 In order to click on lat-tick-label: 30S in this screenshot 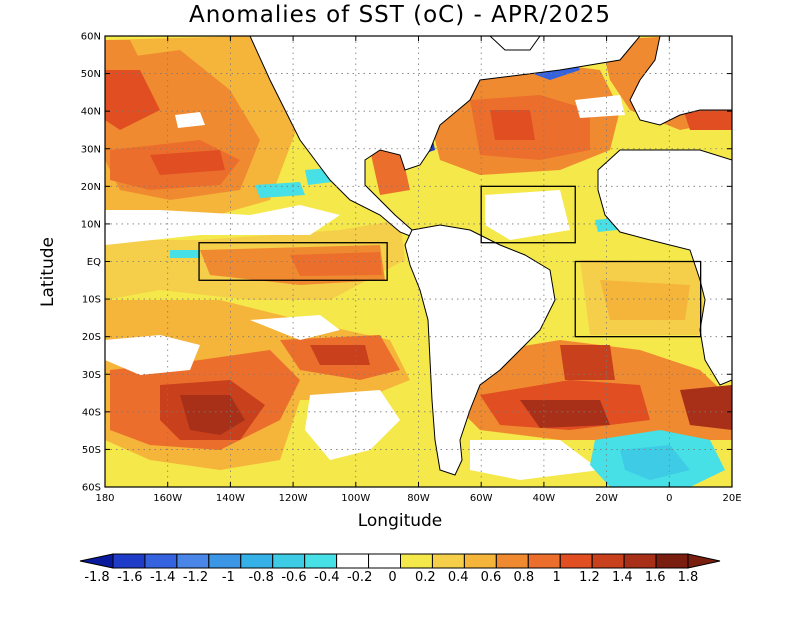, I will do `click(91, 375)`.